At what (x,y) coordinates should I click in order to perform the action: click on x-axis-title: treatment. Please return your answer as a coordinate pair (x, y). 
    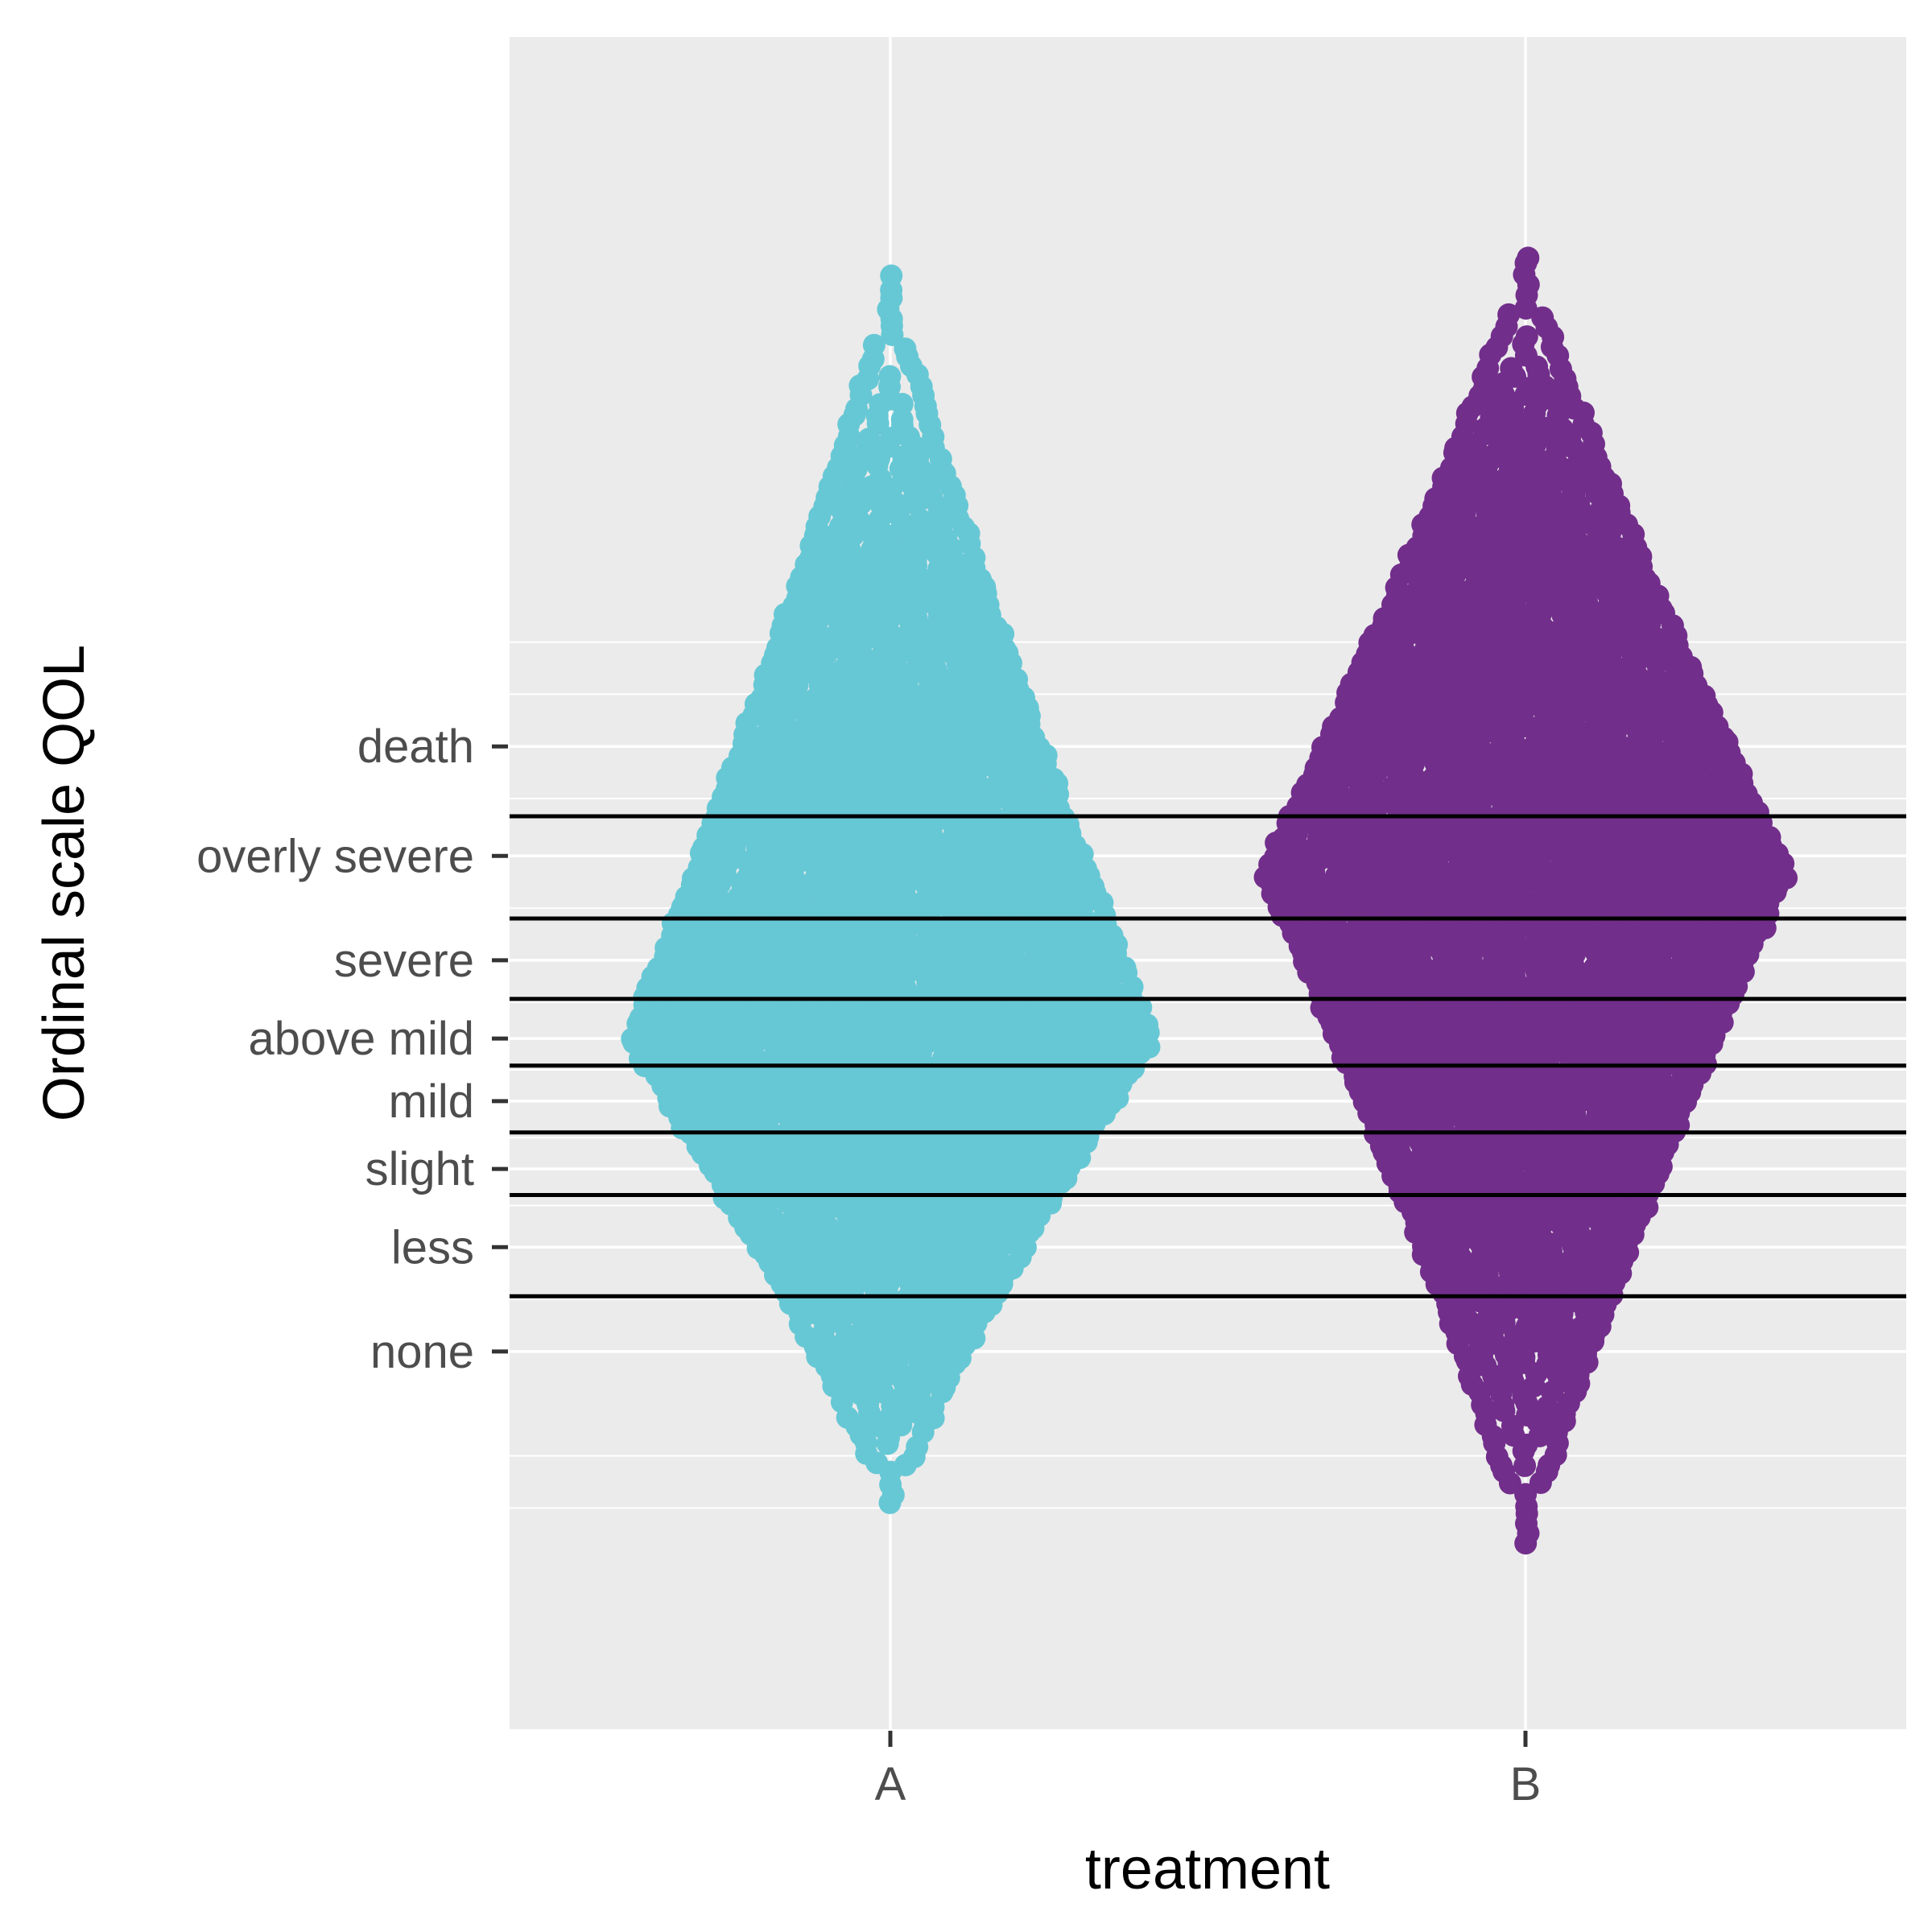
    Looking at the image, I should click on (1207, 1869).